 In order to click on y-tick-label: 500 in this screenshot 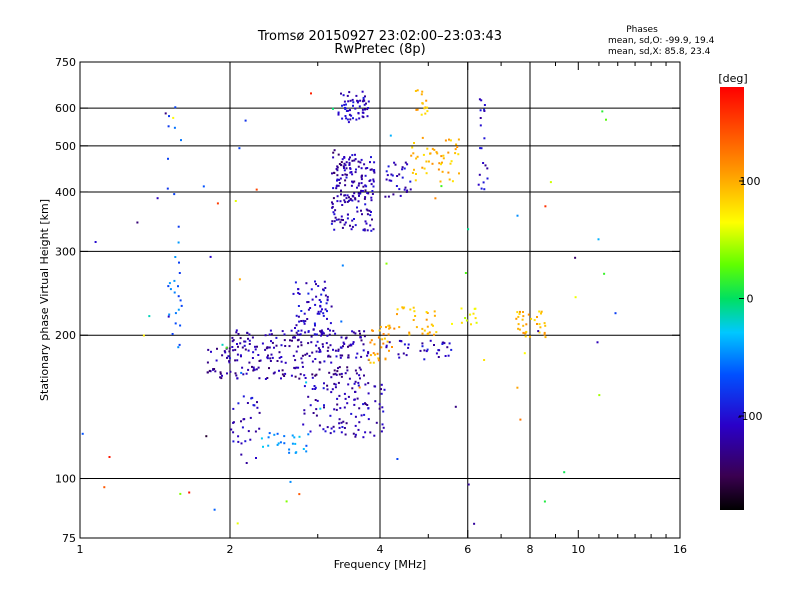, I will do `click(65, 146)`.